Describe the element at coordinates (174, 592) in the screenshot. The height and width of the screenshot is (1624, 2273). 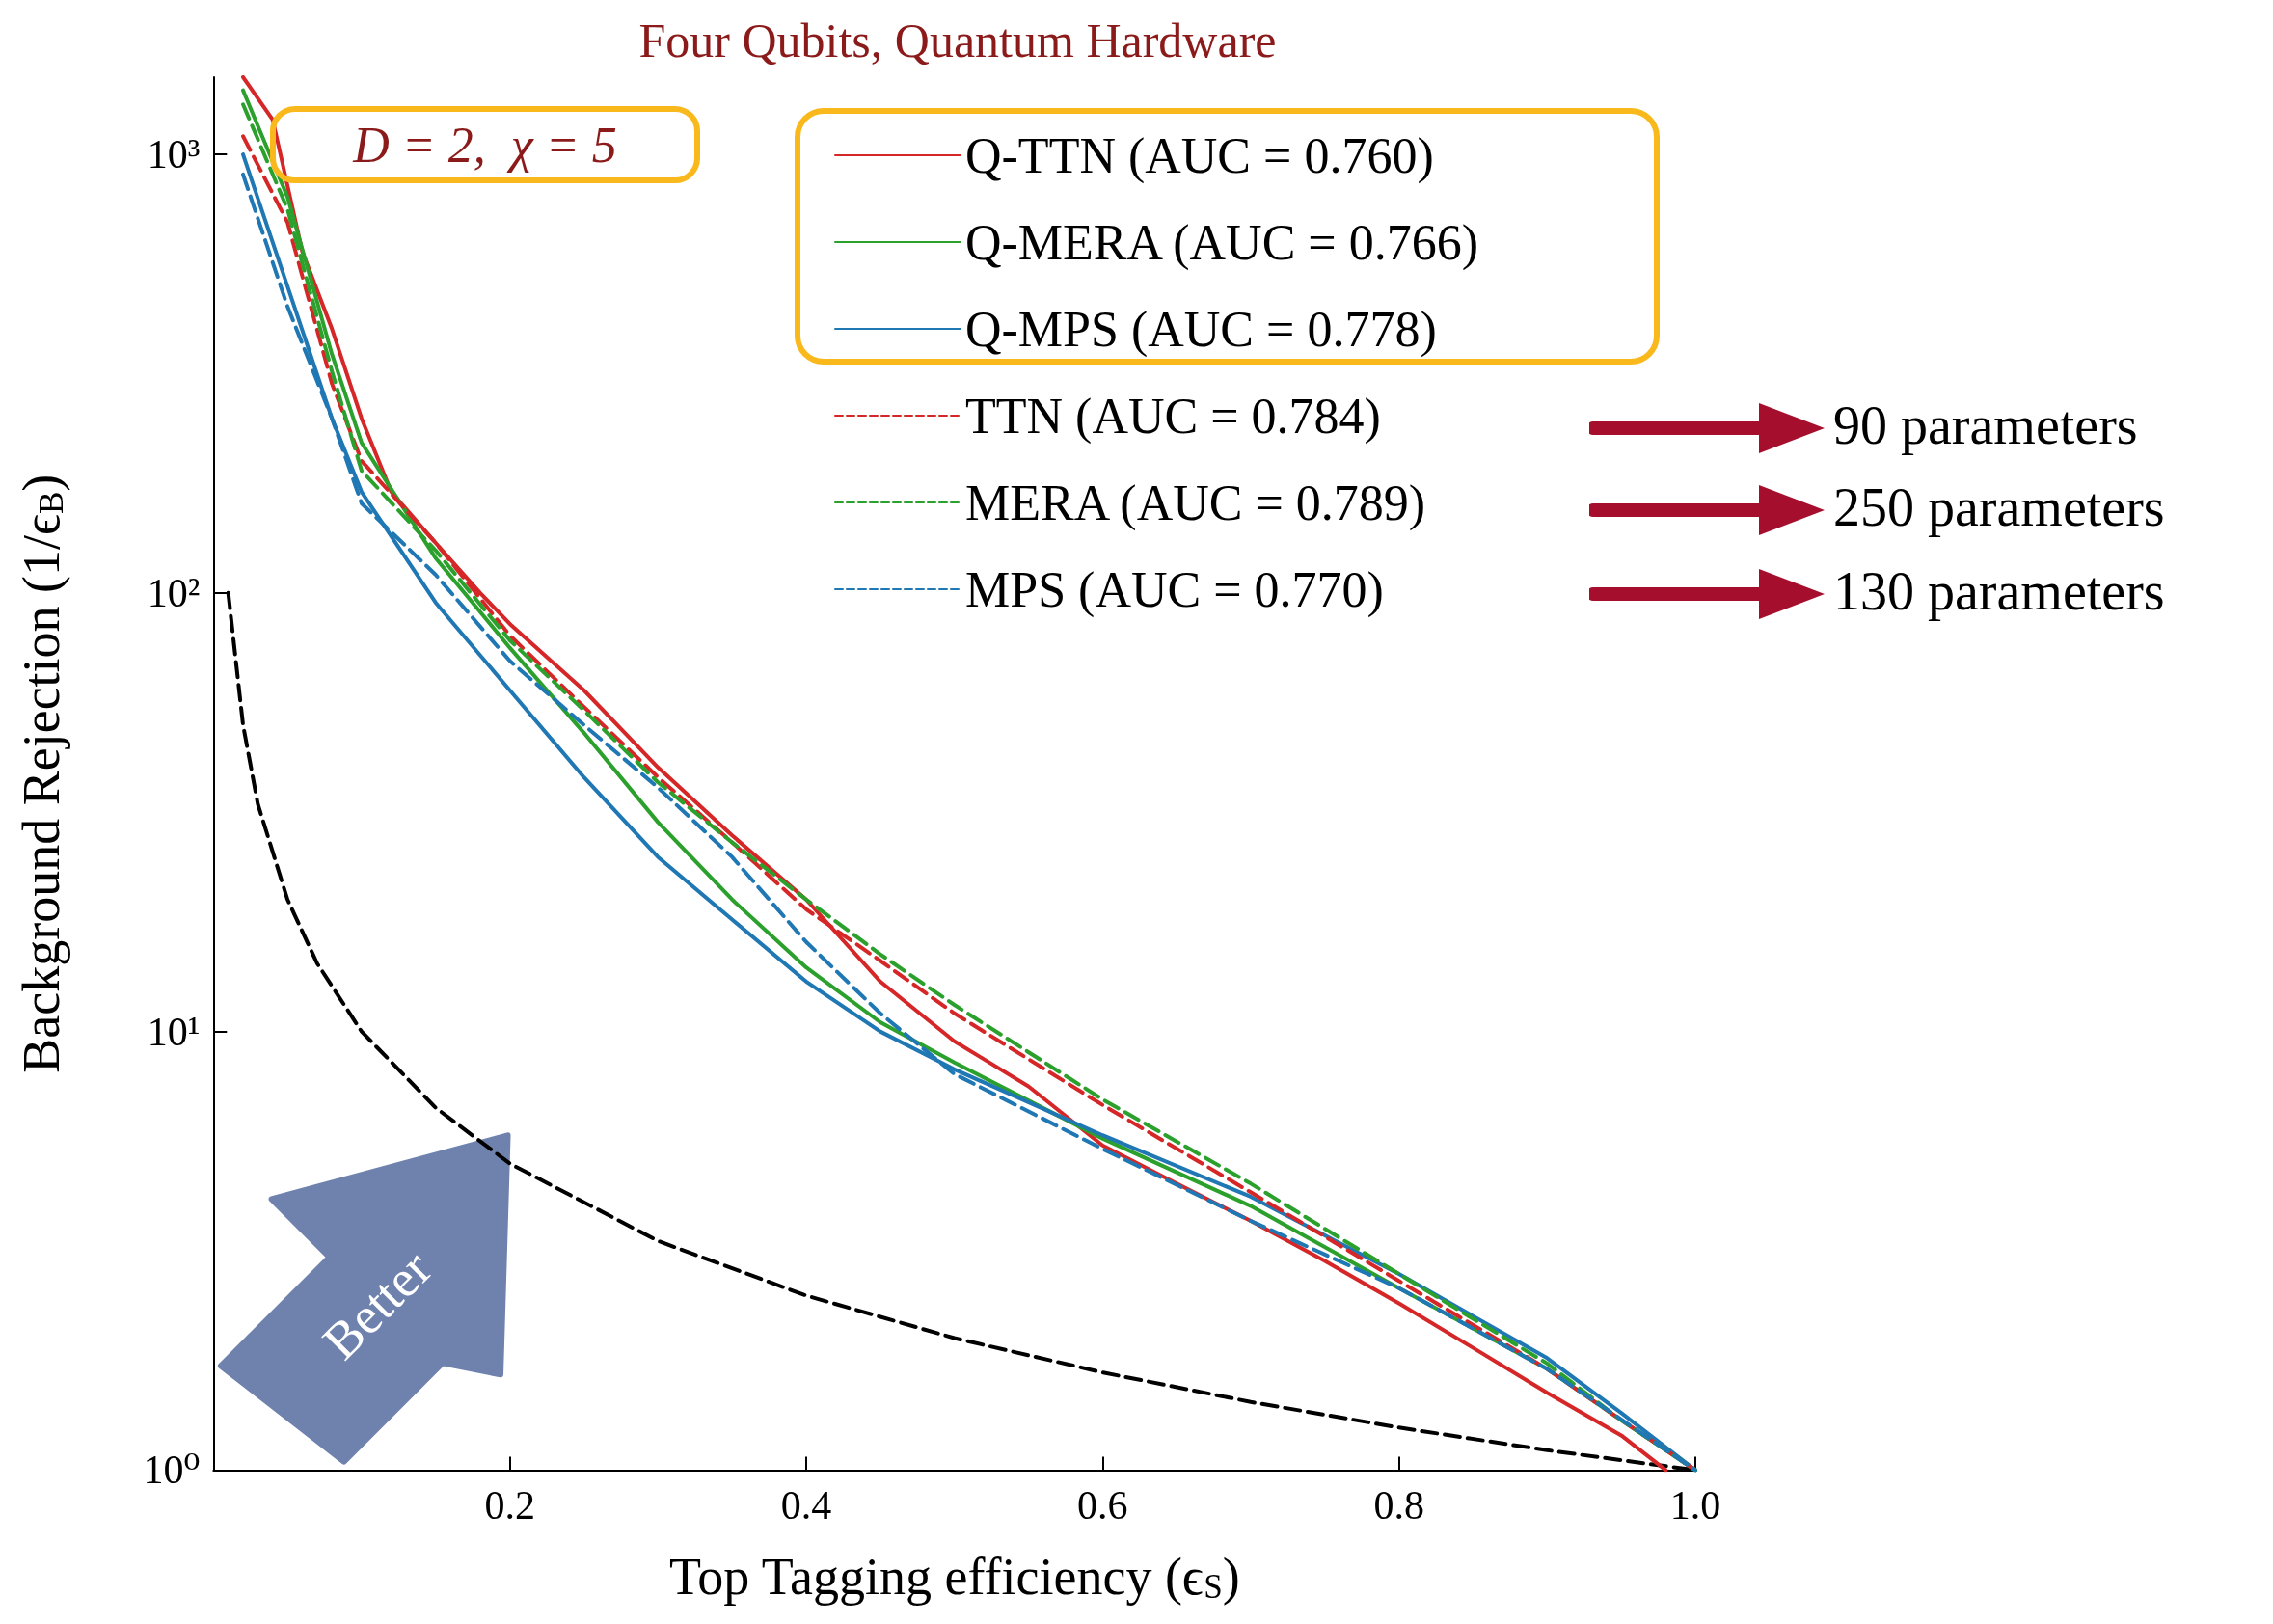
I see `y-tick-label: 10²` at that location.